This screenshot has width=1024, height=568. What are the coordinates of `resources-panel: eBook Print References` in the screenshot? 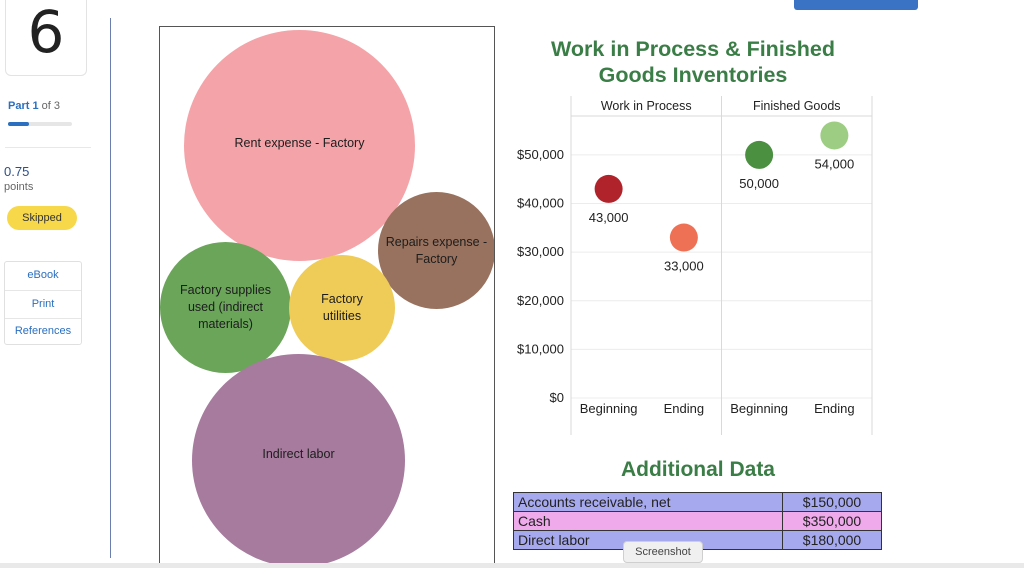 It's located at (43, 303).